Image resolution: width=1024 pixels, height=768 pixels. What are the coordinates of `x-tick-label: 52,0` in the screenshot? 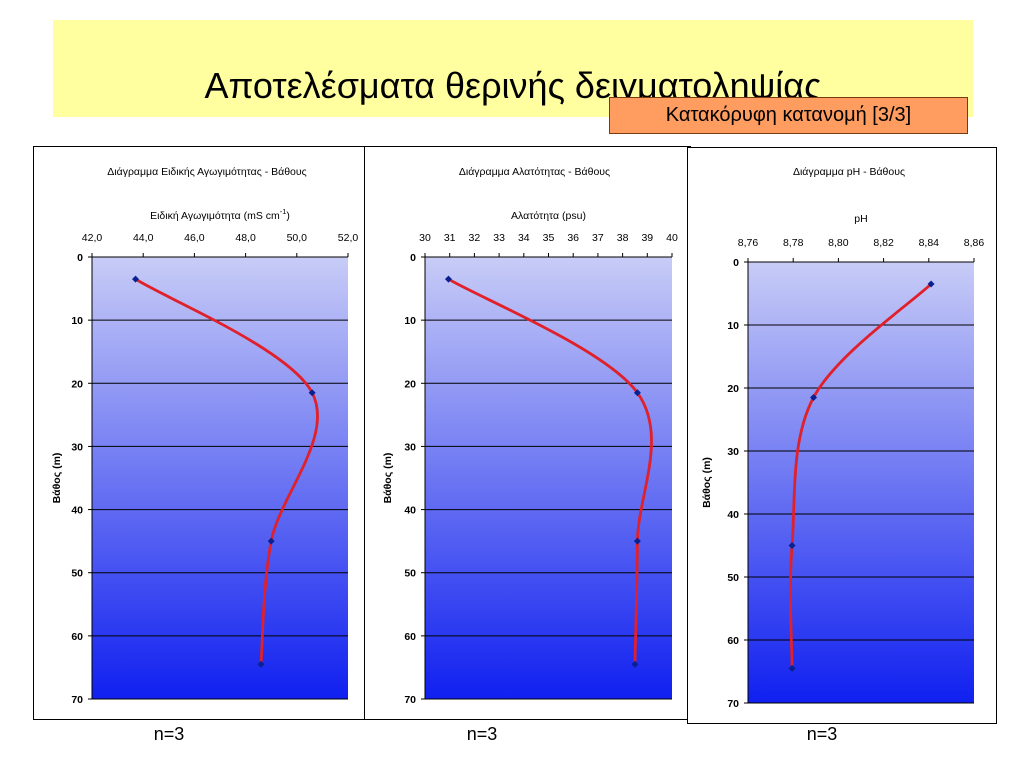 It's located at (348, 238).